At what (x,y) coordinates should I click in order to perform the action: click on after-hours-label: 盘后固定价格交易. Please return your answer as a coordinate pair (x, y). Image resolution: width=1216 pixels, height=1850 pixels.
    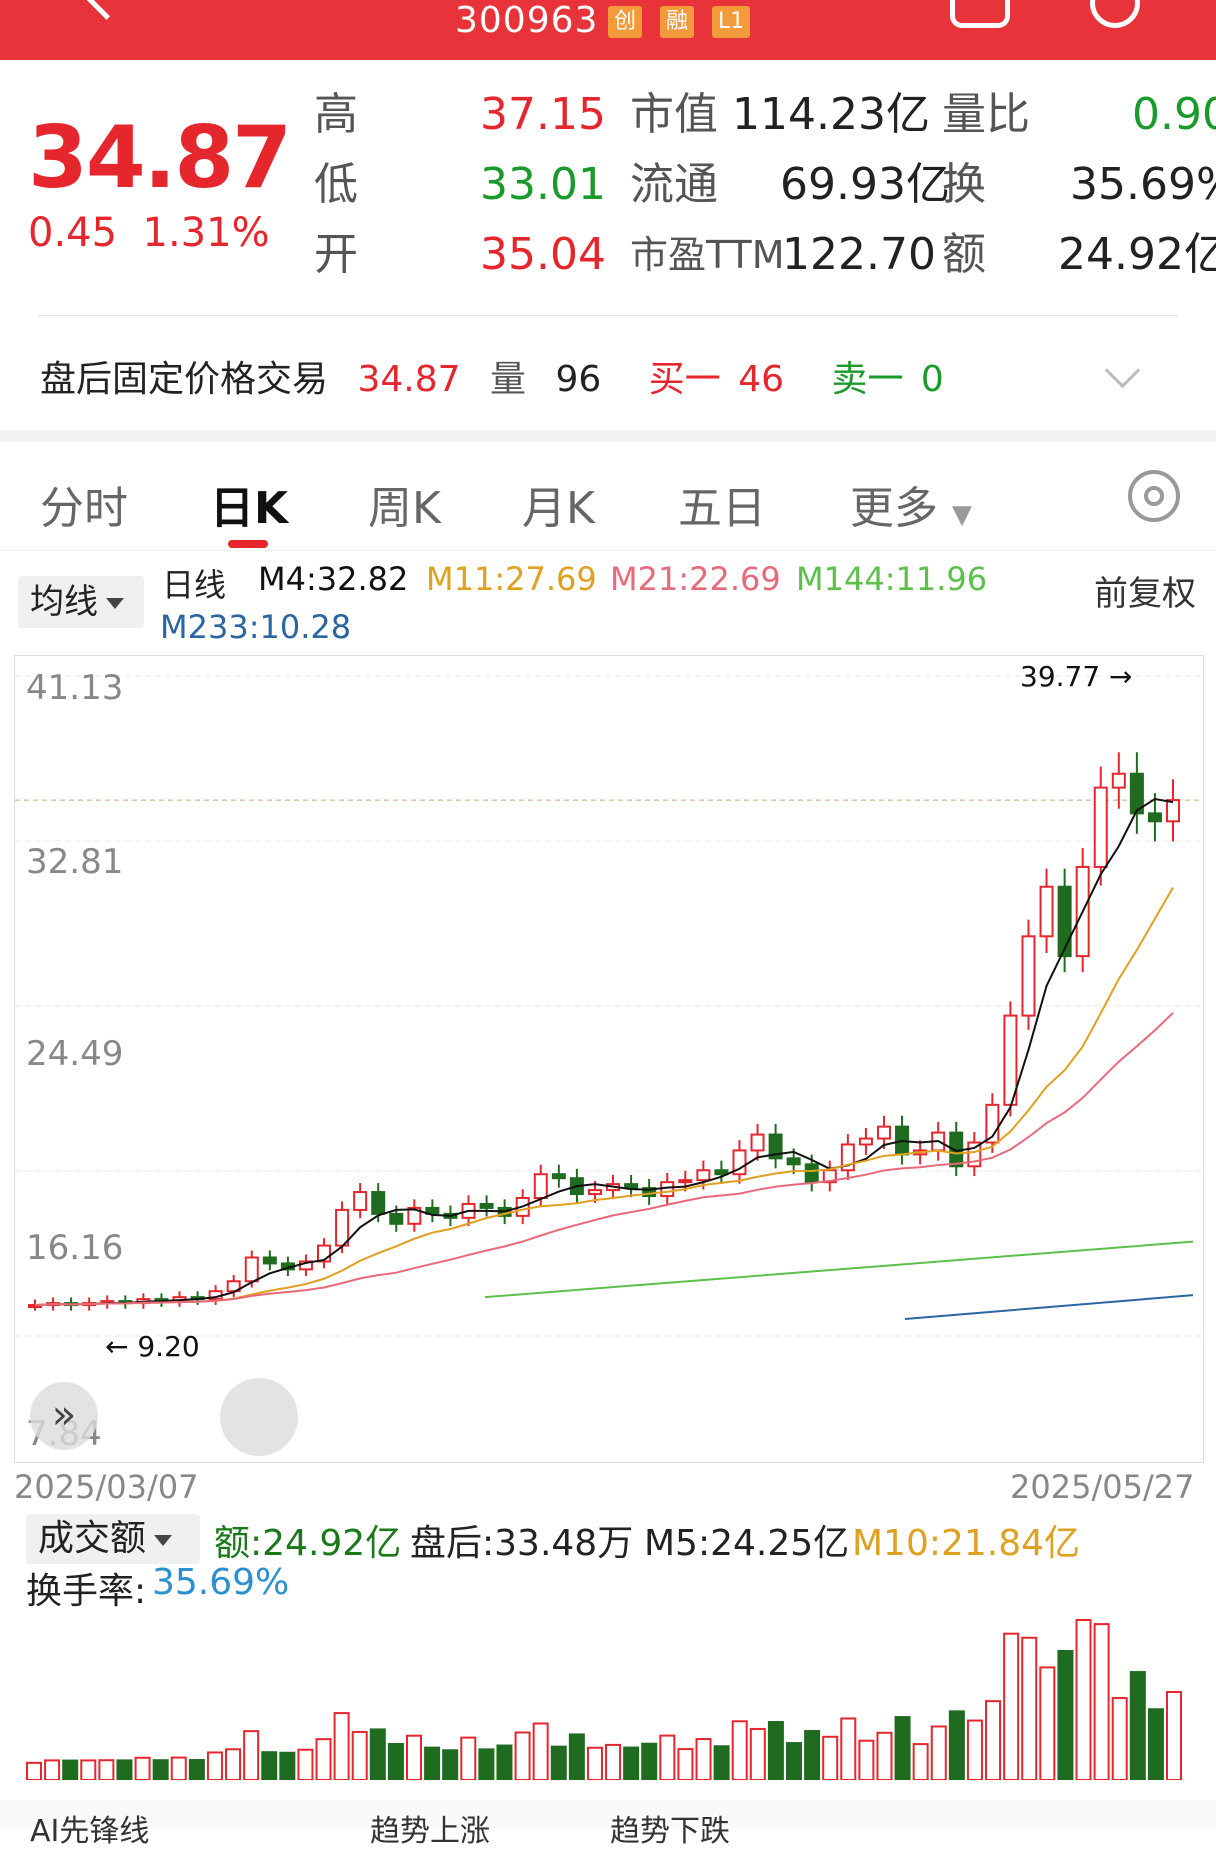
    Looking at the image, I should click on (184, 379).